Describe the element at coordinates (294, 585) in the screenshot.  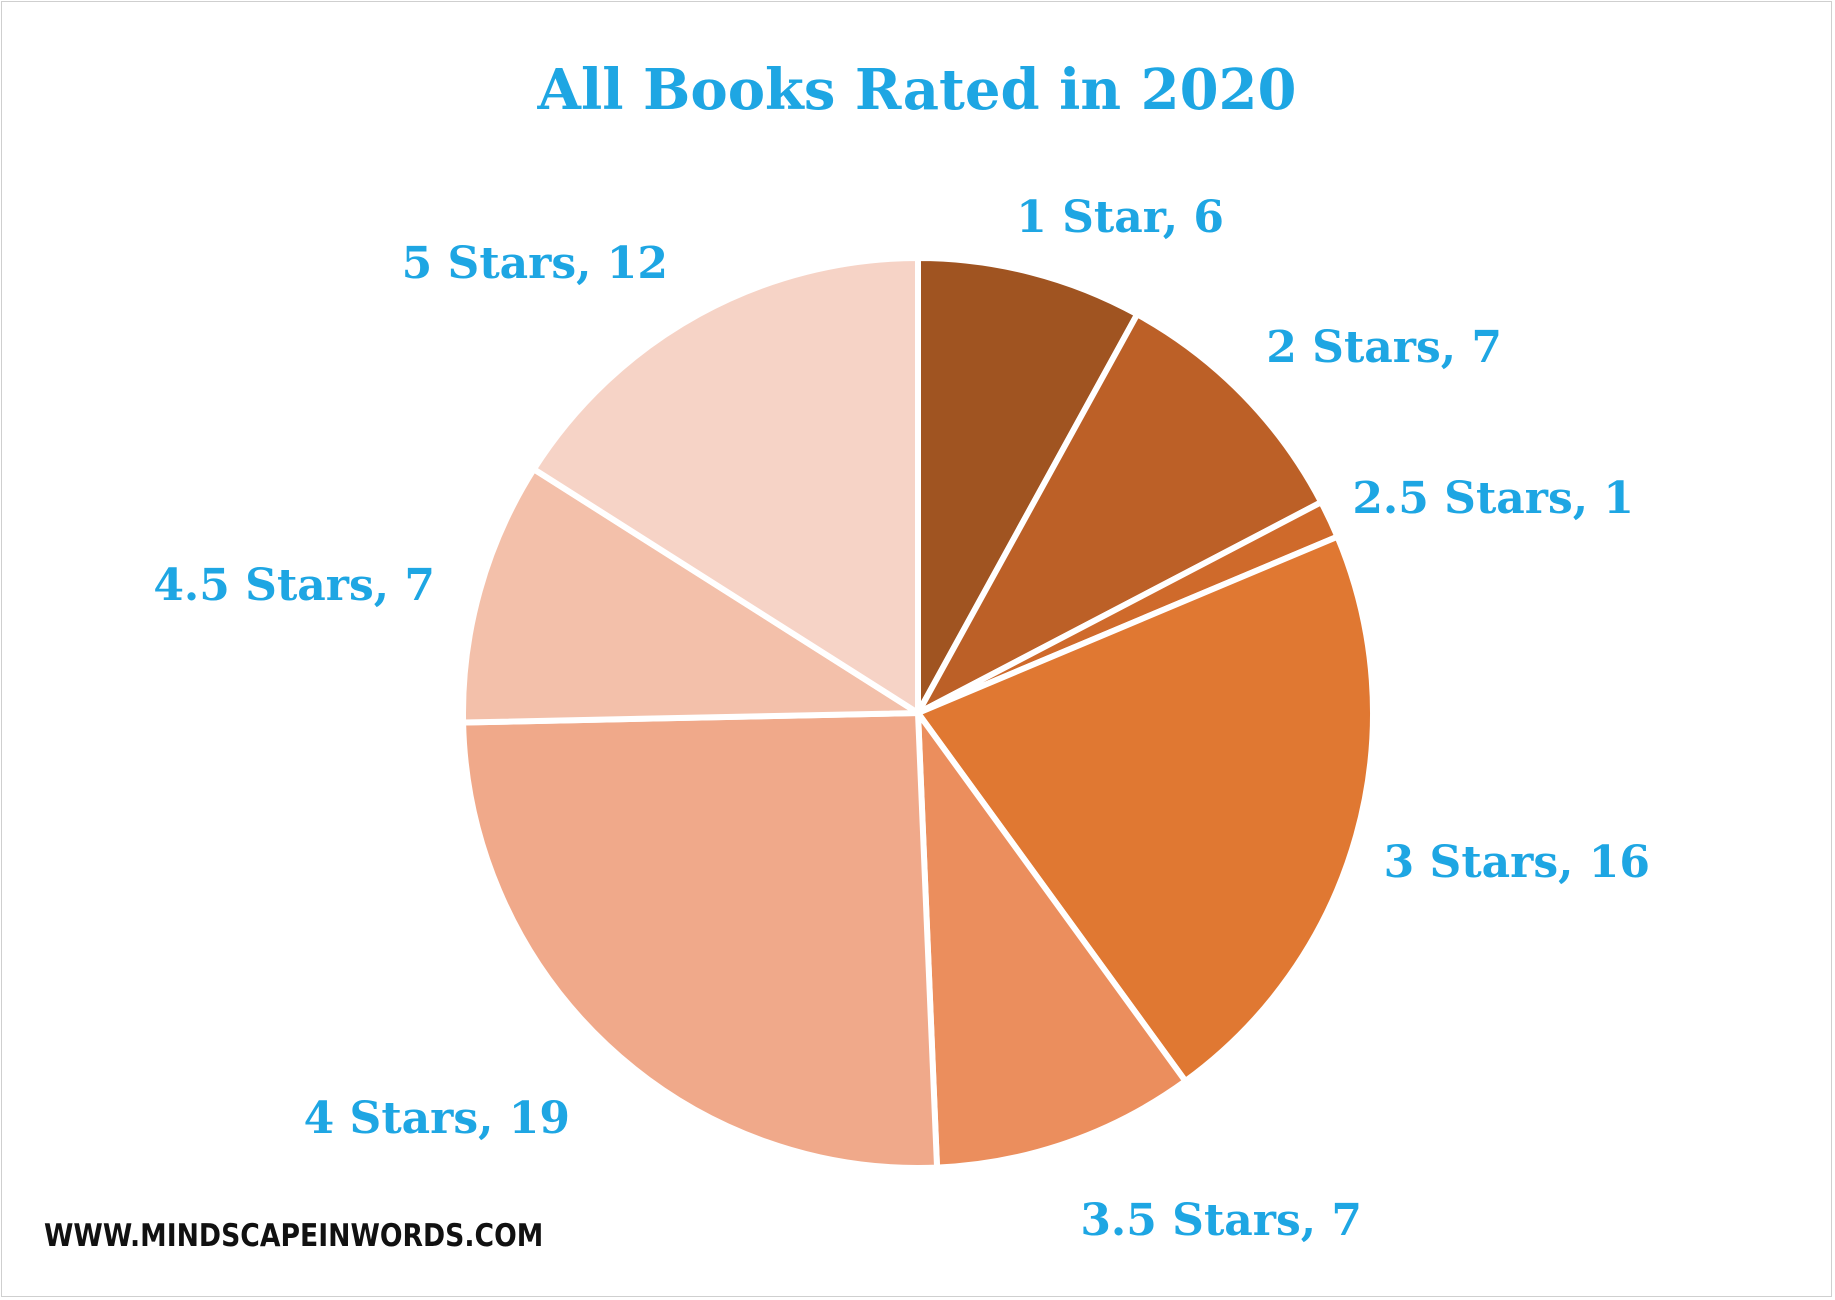
I see `slice-label-4-5-stars: 4.5 Stars, 7` at that location.